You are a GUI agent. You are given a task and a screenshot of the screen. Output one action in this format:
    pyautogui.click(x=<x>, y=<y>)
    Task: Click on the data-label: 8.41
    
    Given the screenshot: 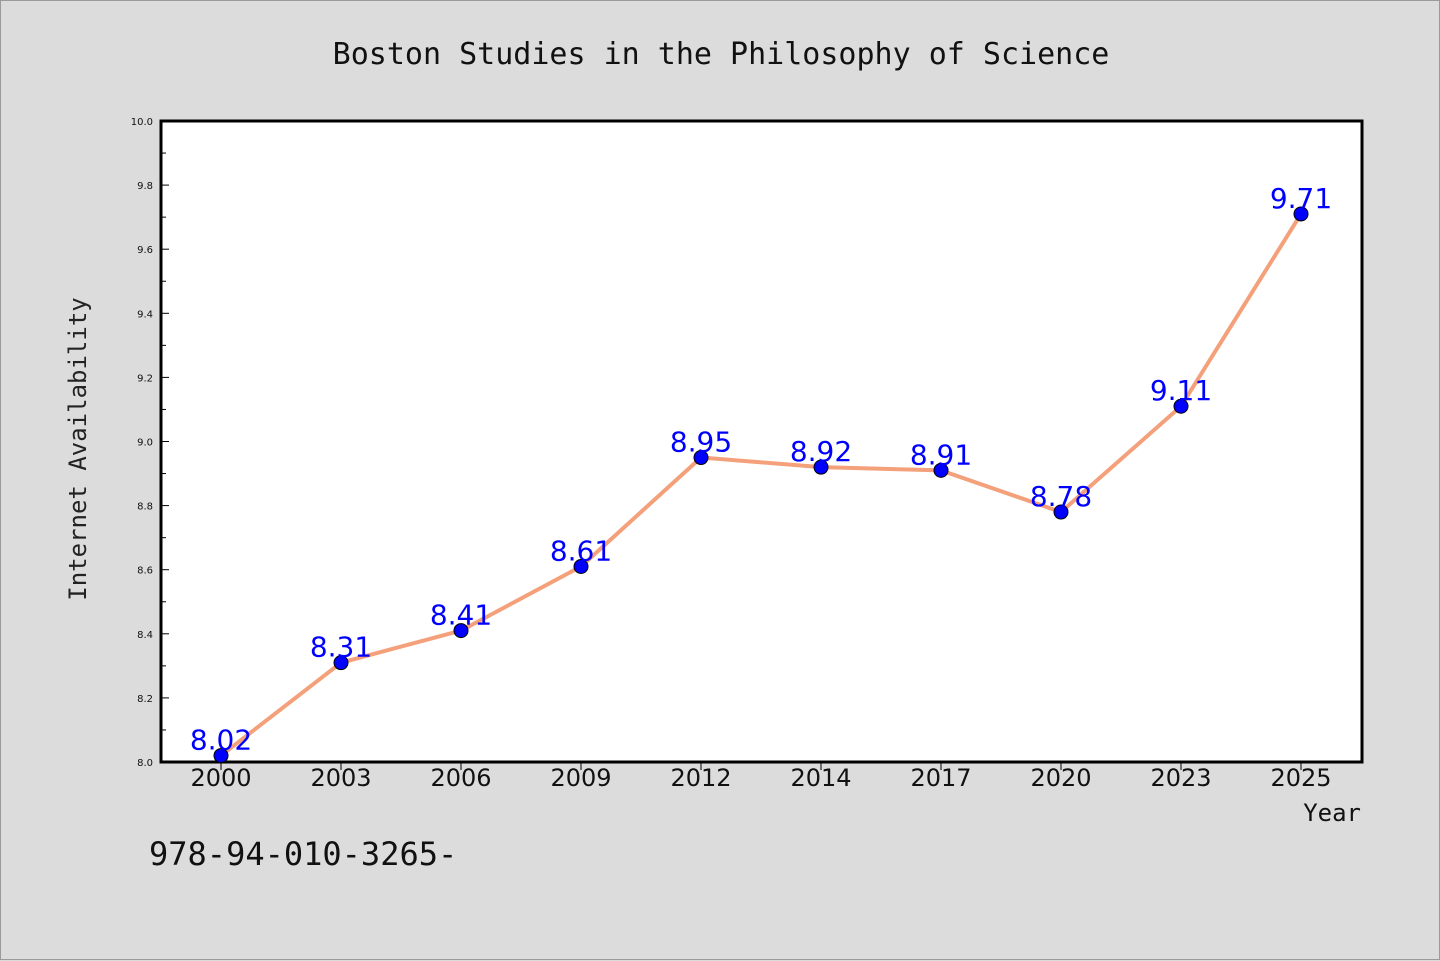 What is the action you would take?
    pyautogui.click(x=461, y=615)
    